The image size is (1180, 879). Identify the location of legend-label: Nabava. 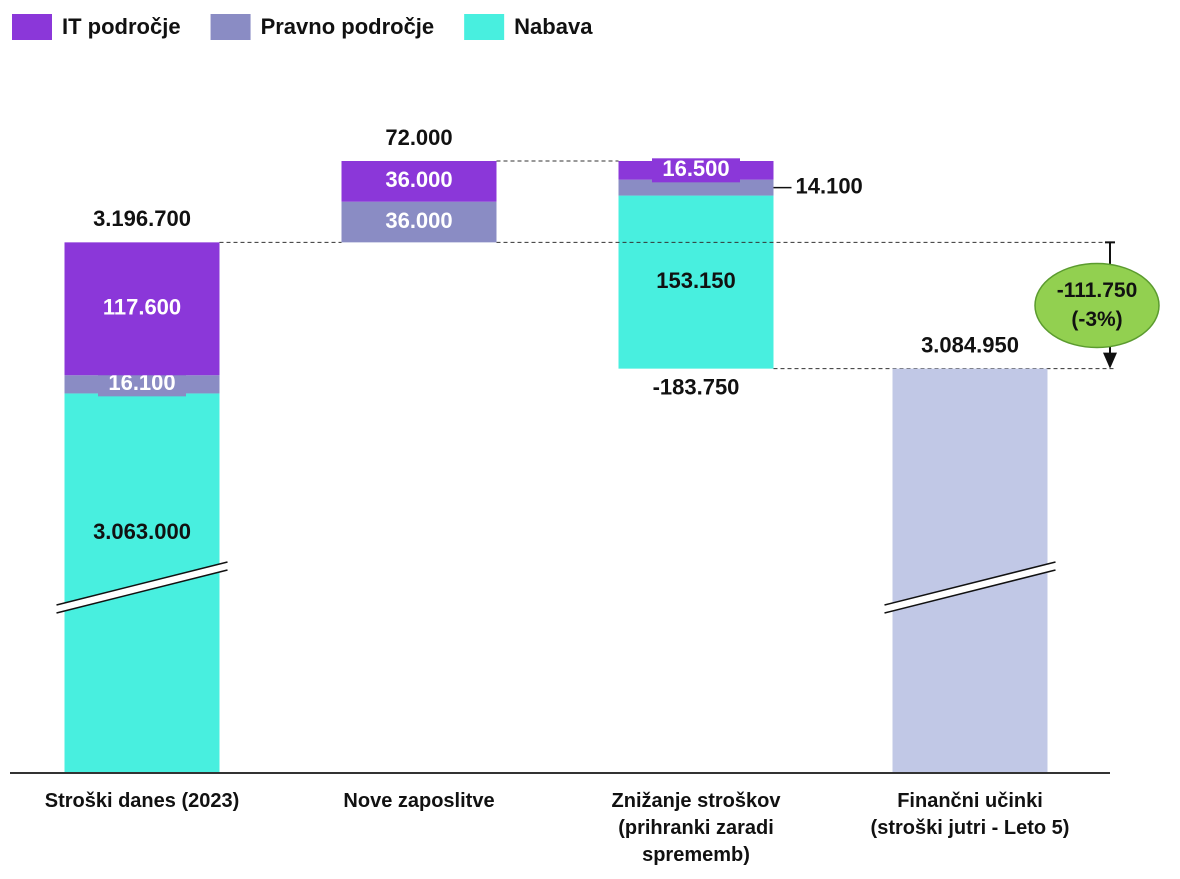
(553, 26).